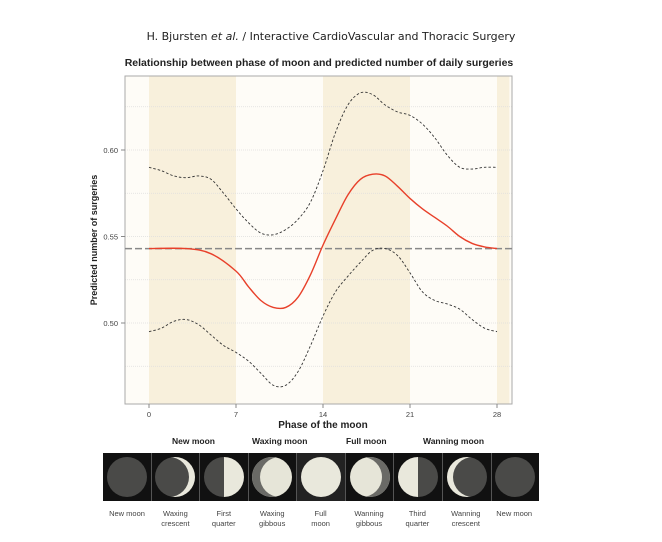 This screenshot has height=542, width=662. What do you see at coordinates (110, 323) in the screenshot?
I see `y-tick-label: 0.50` at bounding box center [110, 323].